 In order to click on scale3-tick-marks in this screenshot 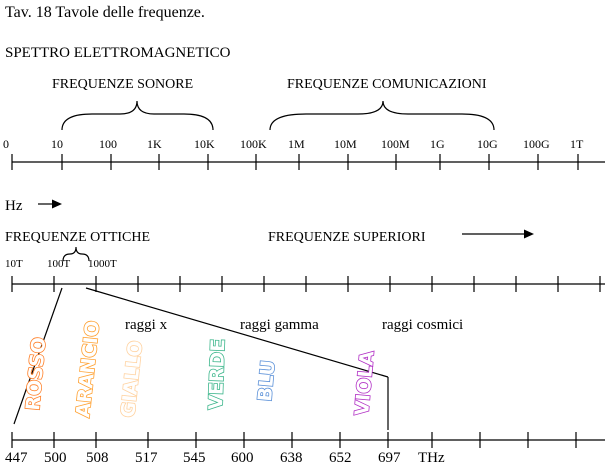, I will do `click(294, 440)`.